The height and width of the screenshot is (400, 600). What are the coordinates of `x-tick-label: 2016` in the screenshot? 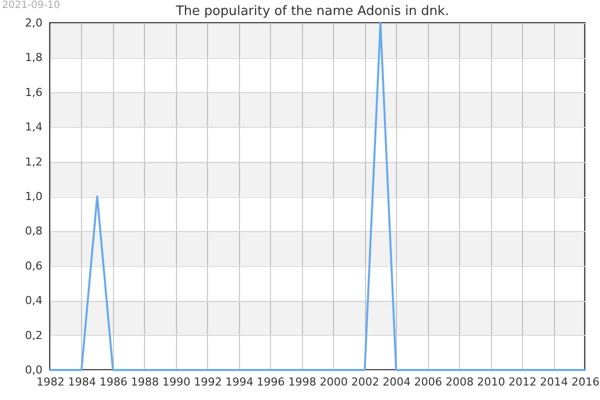 It's located at (586, 382).